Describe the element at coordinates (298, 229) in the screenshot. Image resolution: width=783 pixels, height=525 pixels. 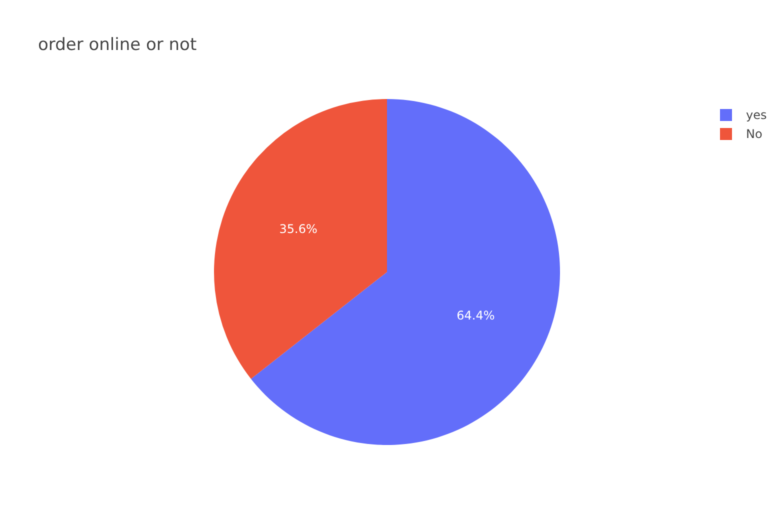
I see `data-label: 35.6%` at that location.